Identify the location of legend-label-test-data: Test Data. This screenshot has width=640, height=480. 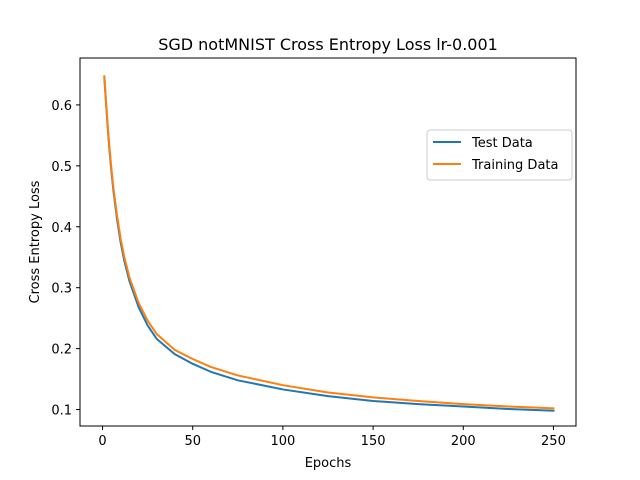
(502, 143).